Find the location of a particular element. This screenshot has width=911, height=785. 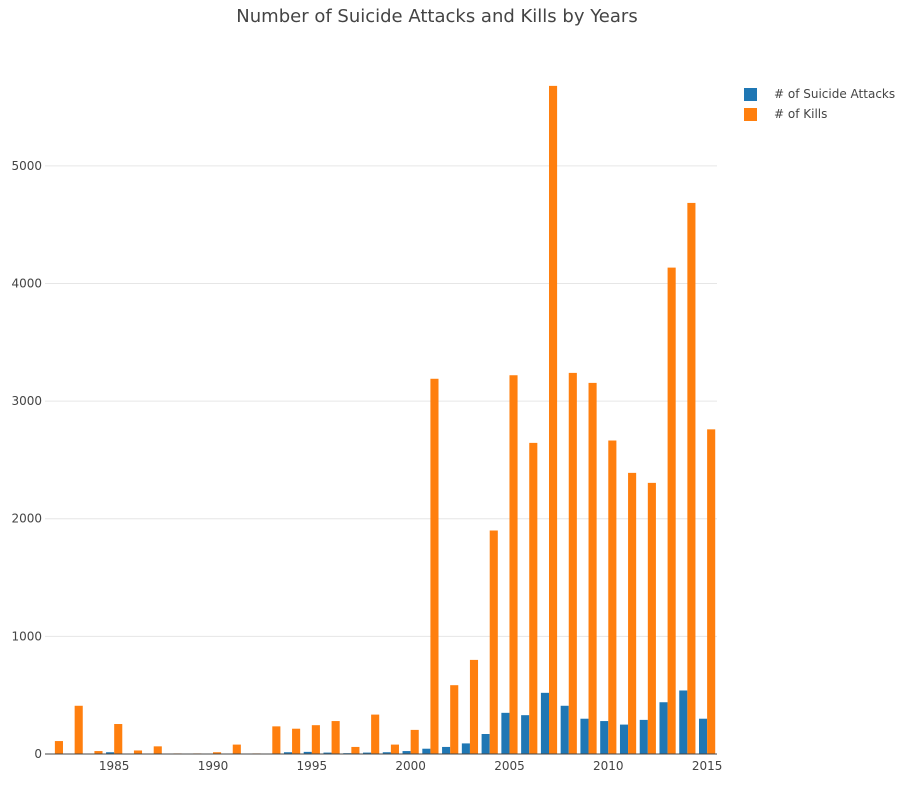

bar-suicide-attacks-2008 is located at coordinates (564, 729).